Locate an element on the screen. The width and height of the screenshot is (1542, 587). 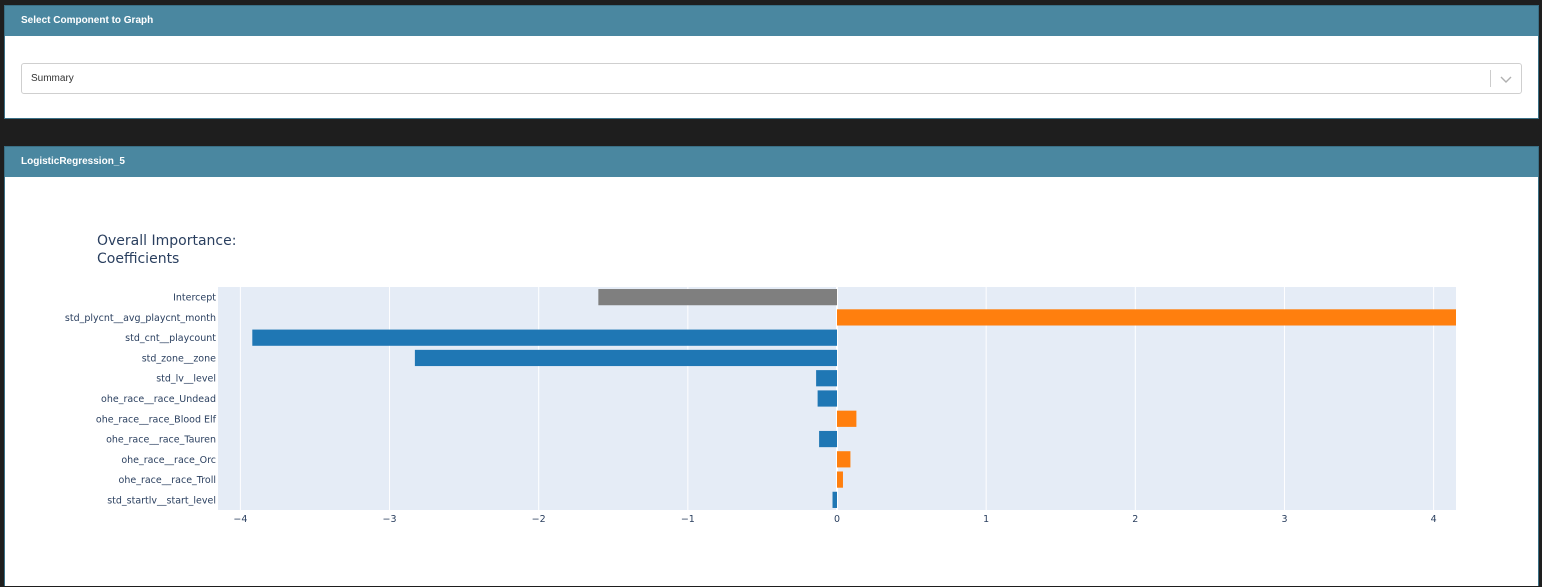
x-tick-label: −2 is located at coordinates (539, 519).